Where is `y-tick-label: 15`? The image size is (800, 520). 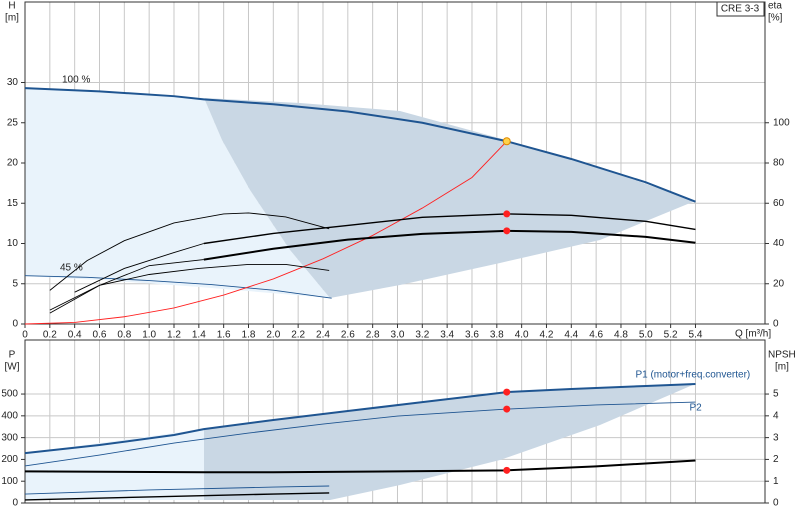
y-tick-label: 15 is located at coordinates (13, 203).